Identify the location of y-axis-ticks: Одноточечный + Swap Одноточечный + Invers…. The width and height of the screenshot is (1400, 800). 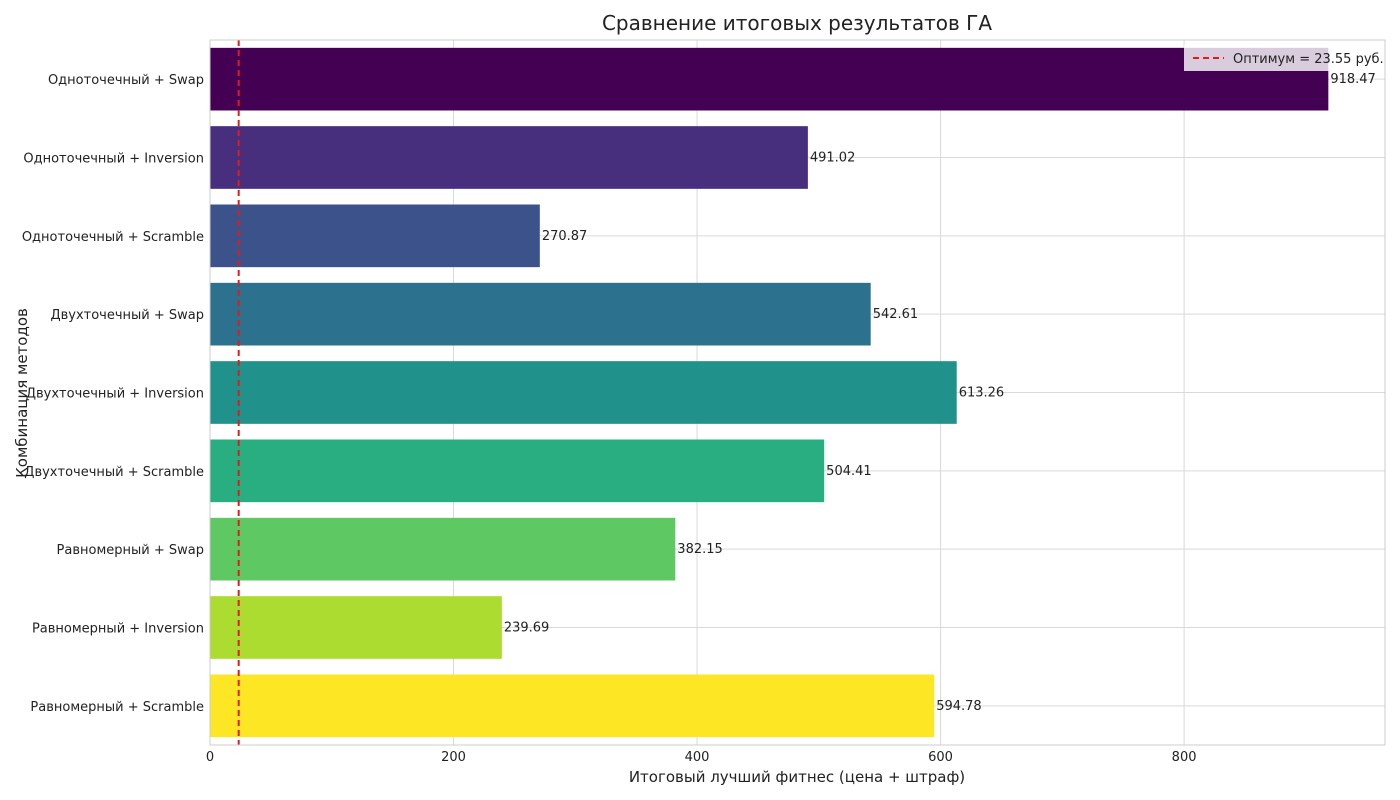
(113, 394).